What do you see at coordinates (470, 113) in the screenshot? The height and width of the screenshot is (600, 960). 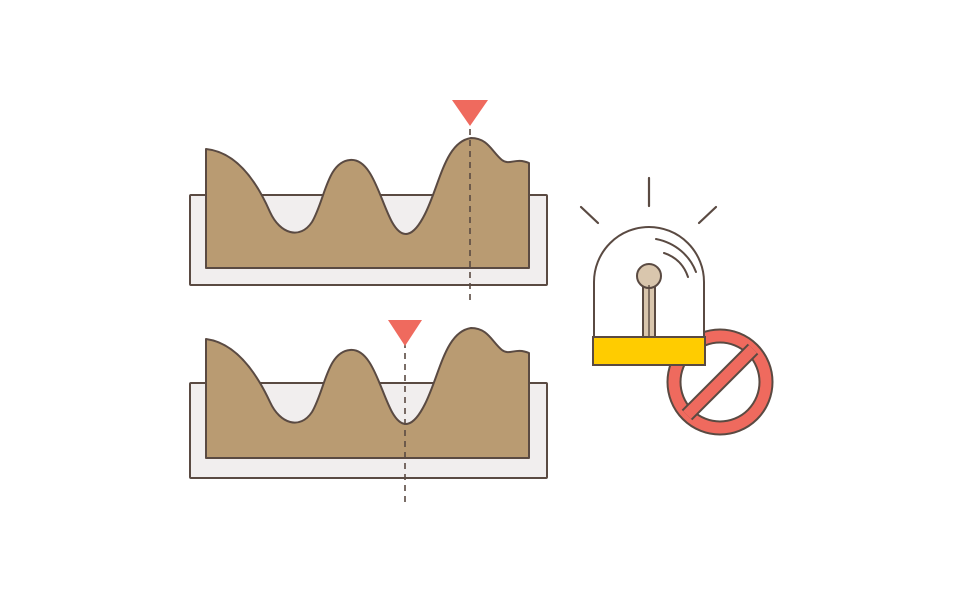 I see `top-triangle-marker` at bounding box center [470, 113].